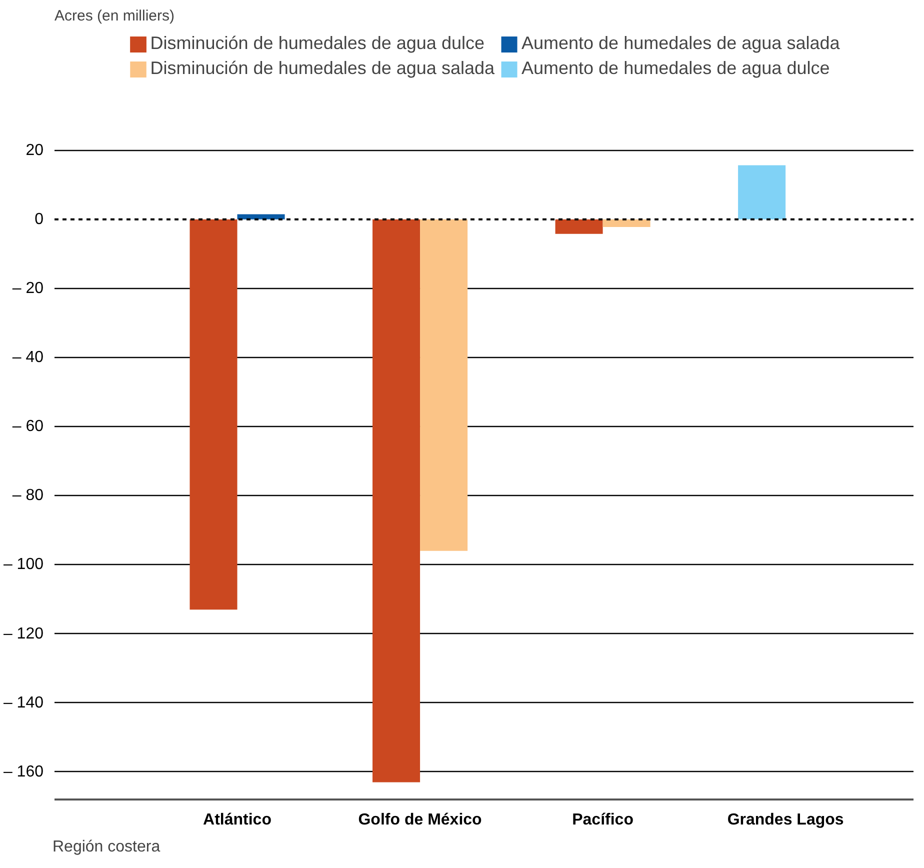 This screenshot has width=924, height=868. Describe the element at coordinates (23, 565) in the screenshot. I see `y-tick-label: – 100` at that location.